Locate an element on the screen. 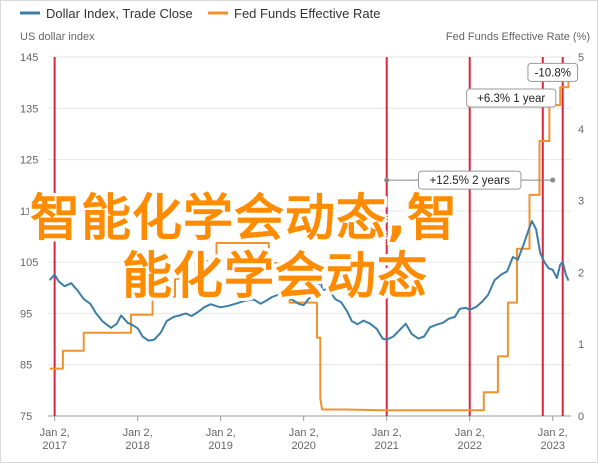 This screenshot has height=463, width=598. right-axis-title: Fed Funds Effective Rate (%) is located at coordinates (518, 37).